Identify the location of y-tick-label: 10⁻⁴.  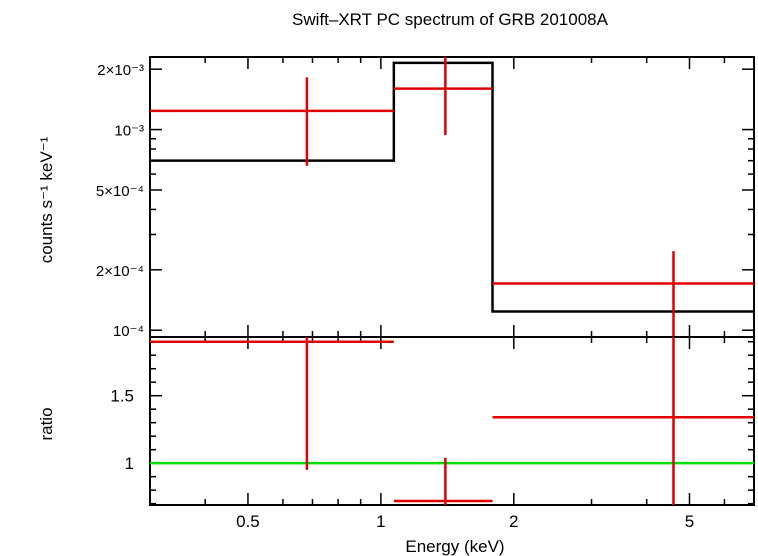
(128, 331).